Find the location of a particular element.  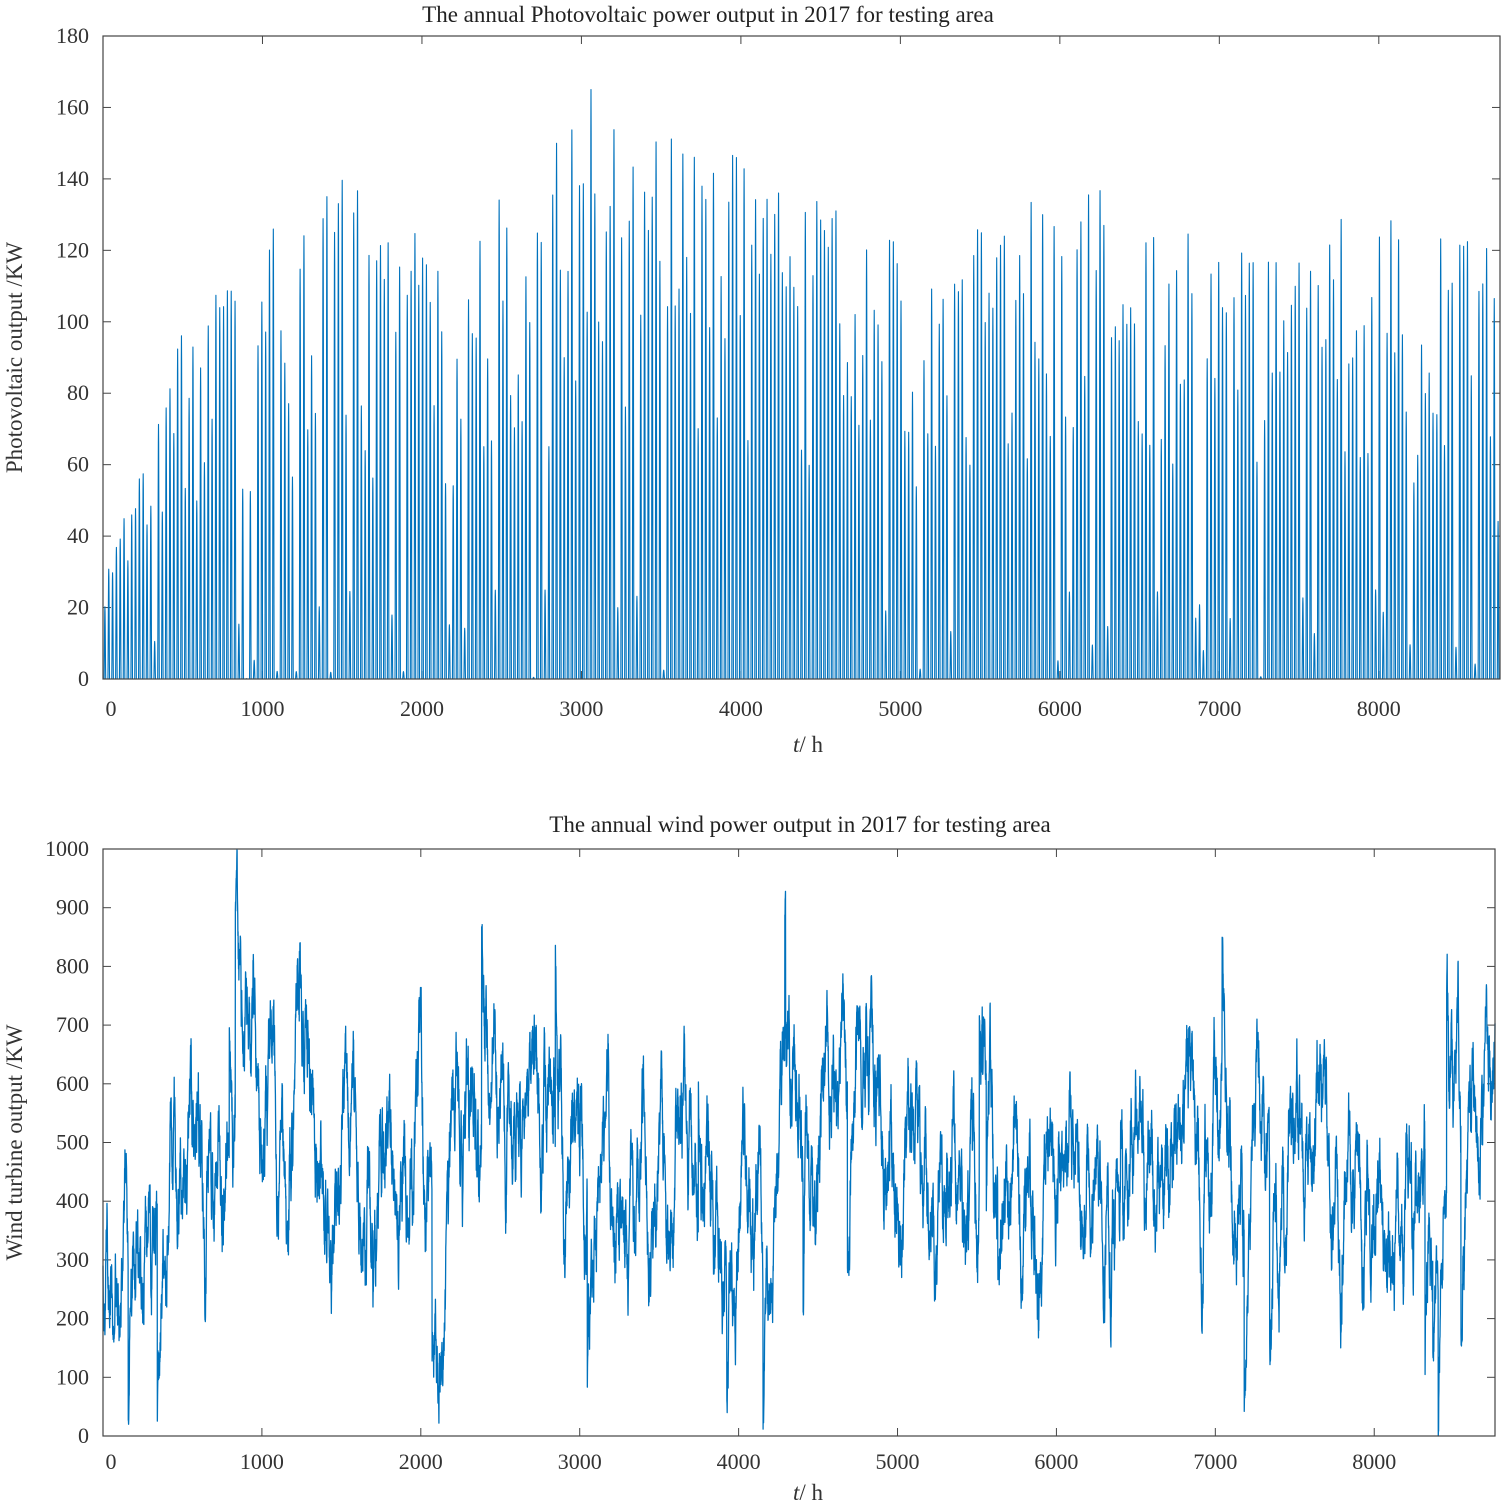

pv-x-axis-label: t/ h is located at coordinates (808, 744).